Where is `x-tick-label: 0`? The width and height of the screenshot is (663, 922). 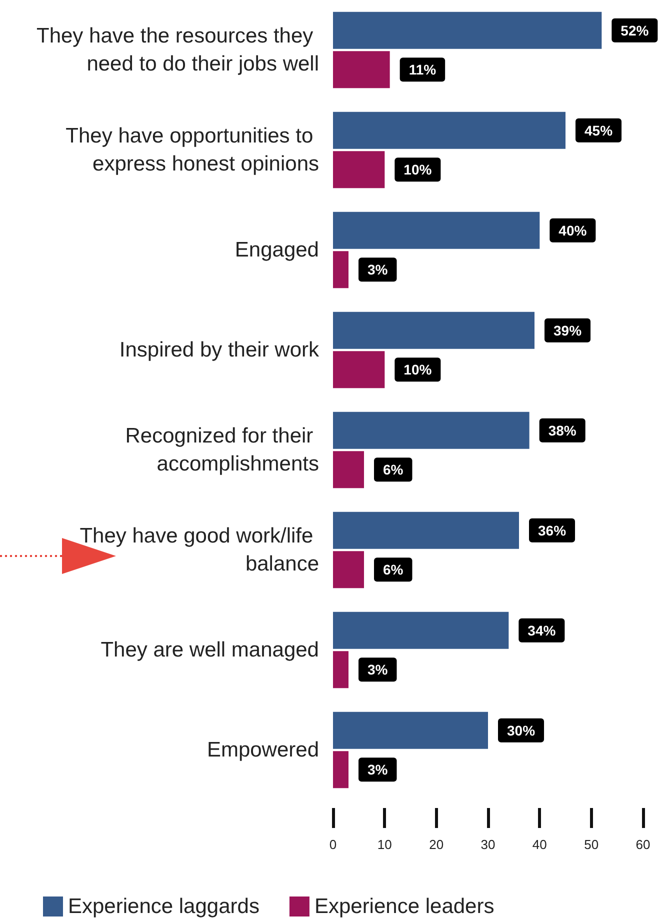
x-tick-label: 0 is located at coordinates (333, 844).